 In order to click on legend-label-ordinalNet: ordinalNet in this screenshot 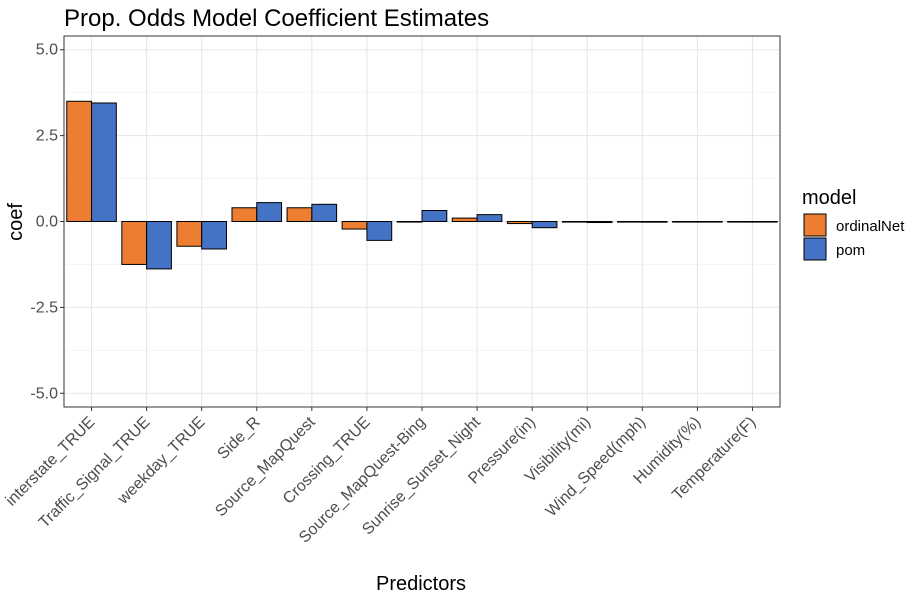, I will do `click(870, 226)`.